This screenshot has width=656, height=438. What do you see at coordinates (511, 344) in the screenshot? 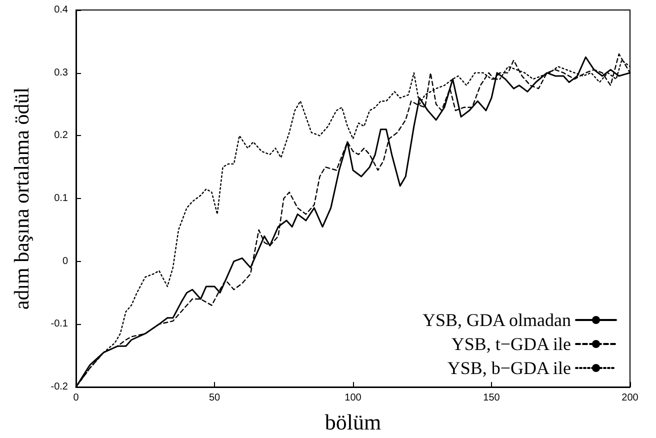
I see `legend-label: YSB, t−GDA ile` at bounding box center [511, 344].